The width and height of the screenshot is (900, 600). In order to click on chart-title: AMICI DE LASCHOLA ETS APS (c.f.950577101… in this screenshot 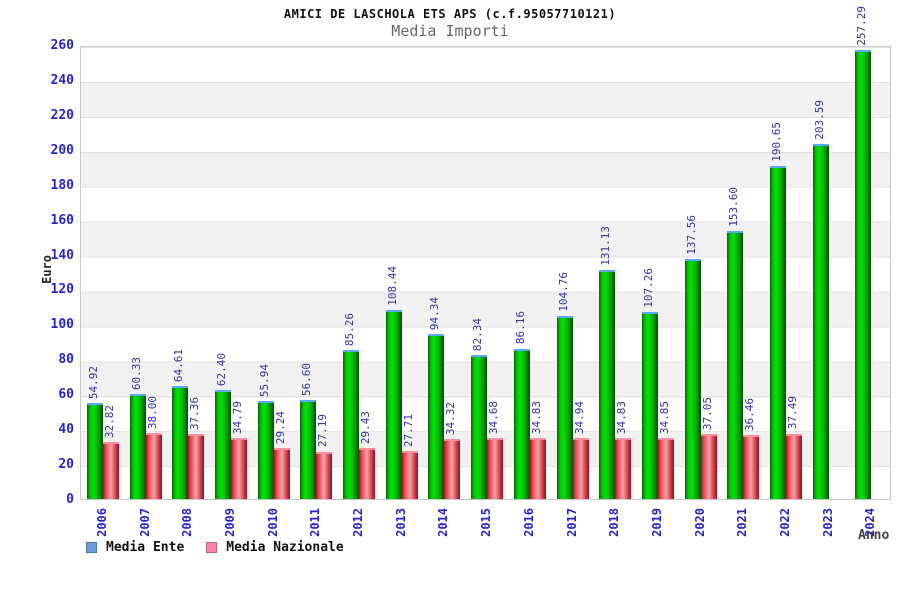, I will do `click(450, 14)`.